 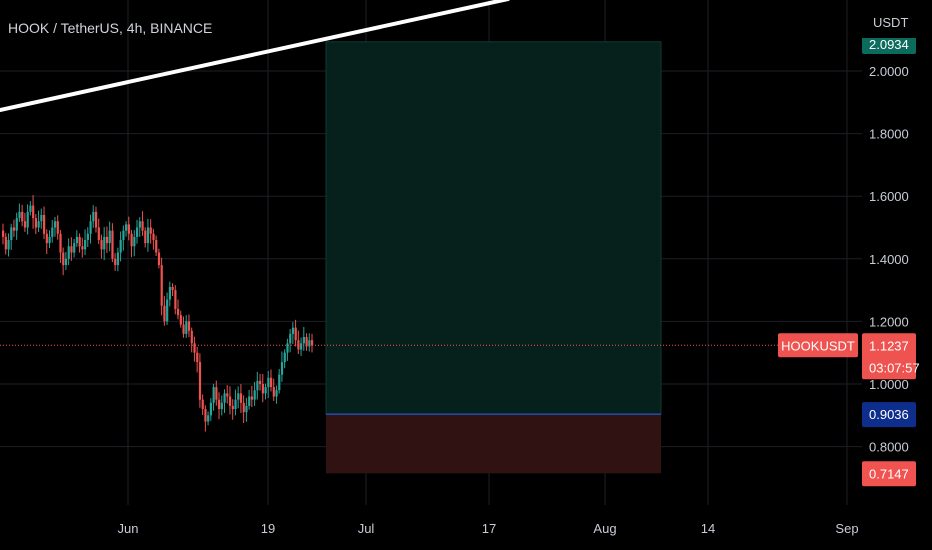 What do you see at coordinates (493, 444) in the screenshot?
I see `stop-zone` at bounding box center [493, 444].